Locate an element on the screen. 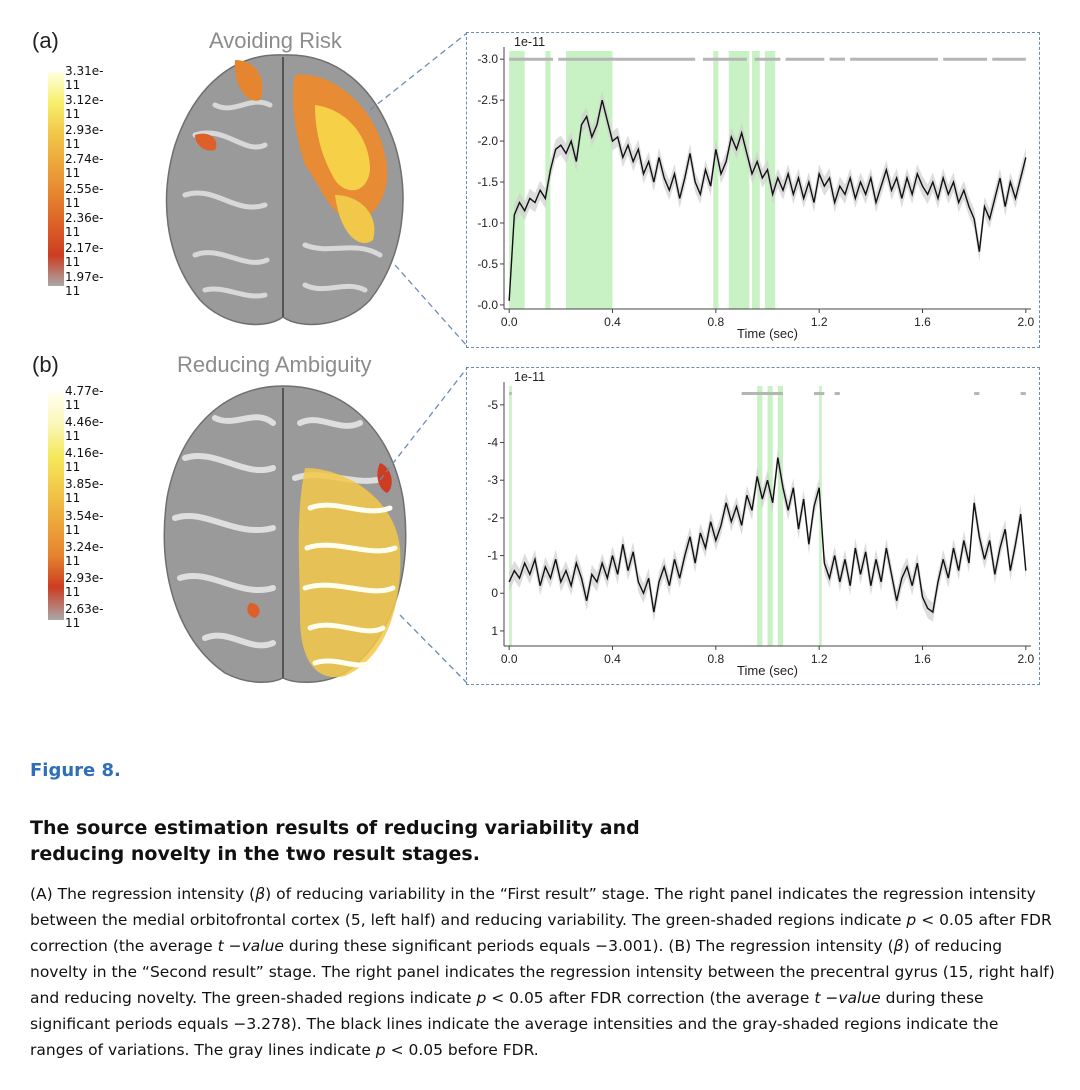 Image resolution: width=1080 pixels, height=1090 pixels. variation-band is located at coordinates (767, 200).